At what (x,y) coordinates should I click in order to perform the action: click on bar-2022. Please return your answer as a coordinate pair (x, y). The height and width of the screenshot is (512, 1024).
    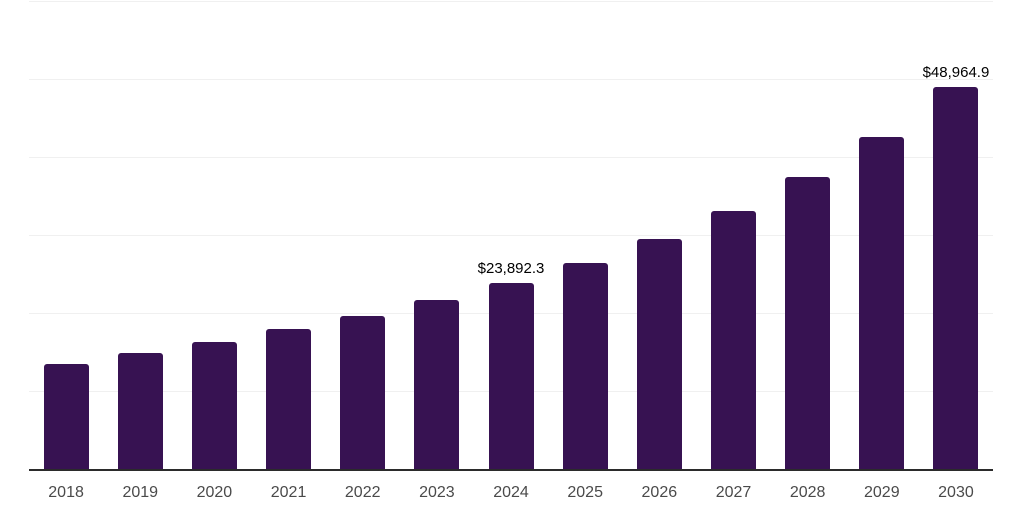
    Looking at the image, I should click on (363, 392).